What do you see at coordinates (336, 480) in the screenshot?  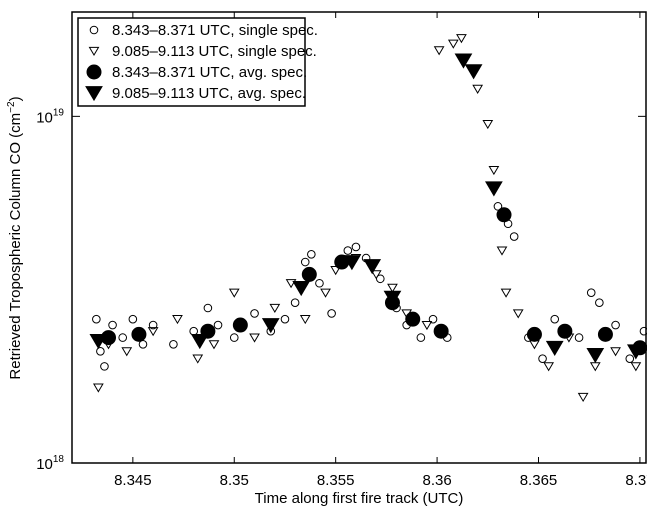 I see `x-tick-label: 8.355` at bounding box center [336, 480].